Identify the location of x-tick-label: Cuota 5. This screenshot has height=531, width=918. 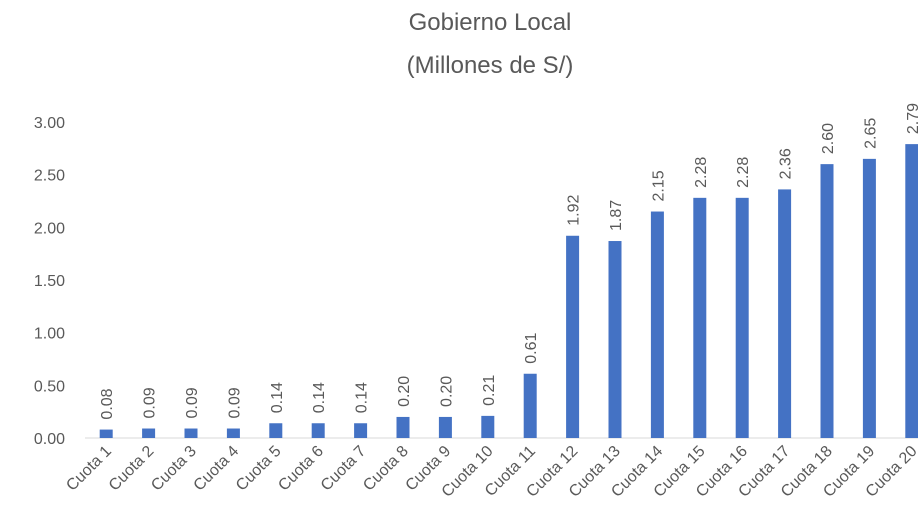
(259, 469).